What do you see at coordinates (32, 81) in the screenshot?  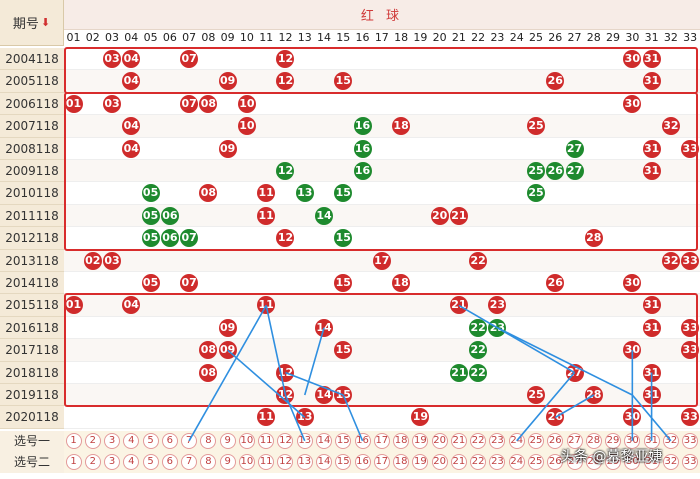 I see `period-cell: 2005118` at bounding box center [32, 81].